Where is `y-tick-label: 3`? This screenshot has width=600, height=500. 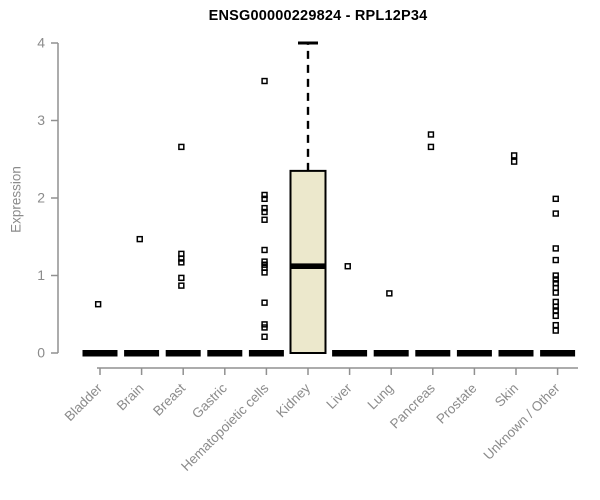 y-tick-label: 3 is located at coordinates (41, 120).